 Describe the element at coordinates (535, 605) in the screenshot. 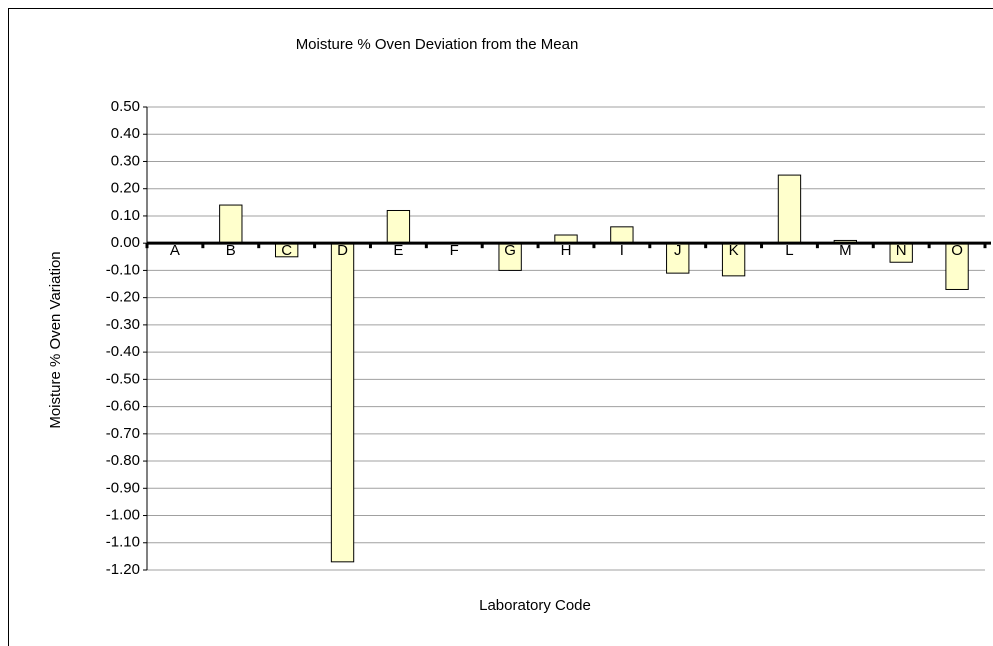

I see `x-axis-label: Laboratory Code` at that location.